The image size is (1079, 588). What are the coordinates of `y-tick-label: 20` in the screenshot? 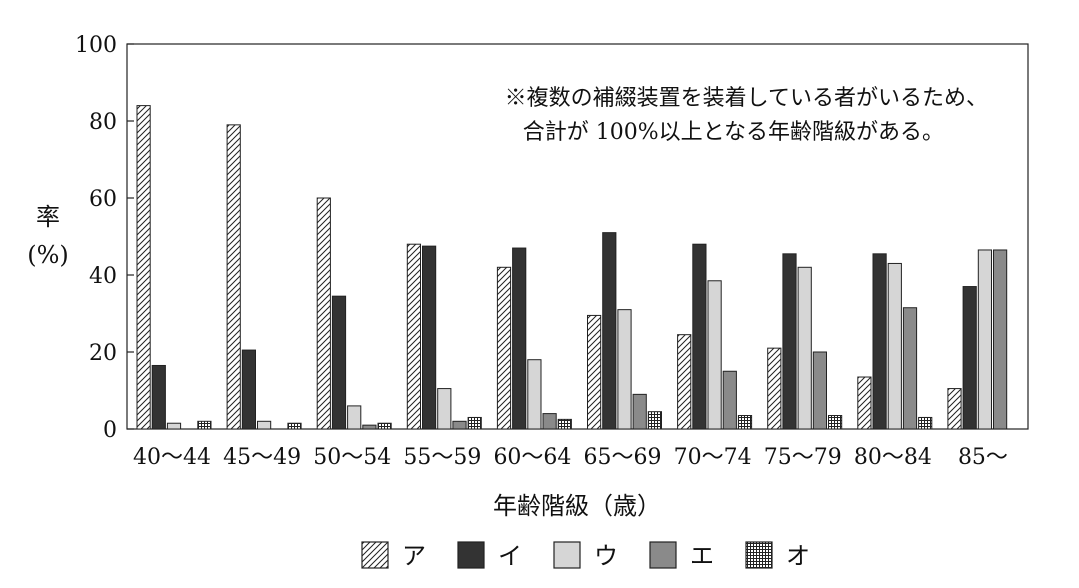 It's located at (103, 353).